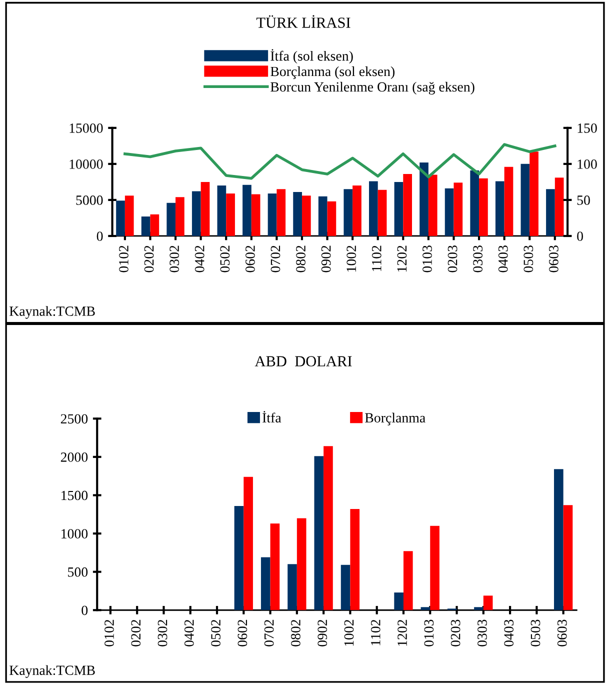  I want to click on y-tick-label: 10000, so click(86, 164).